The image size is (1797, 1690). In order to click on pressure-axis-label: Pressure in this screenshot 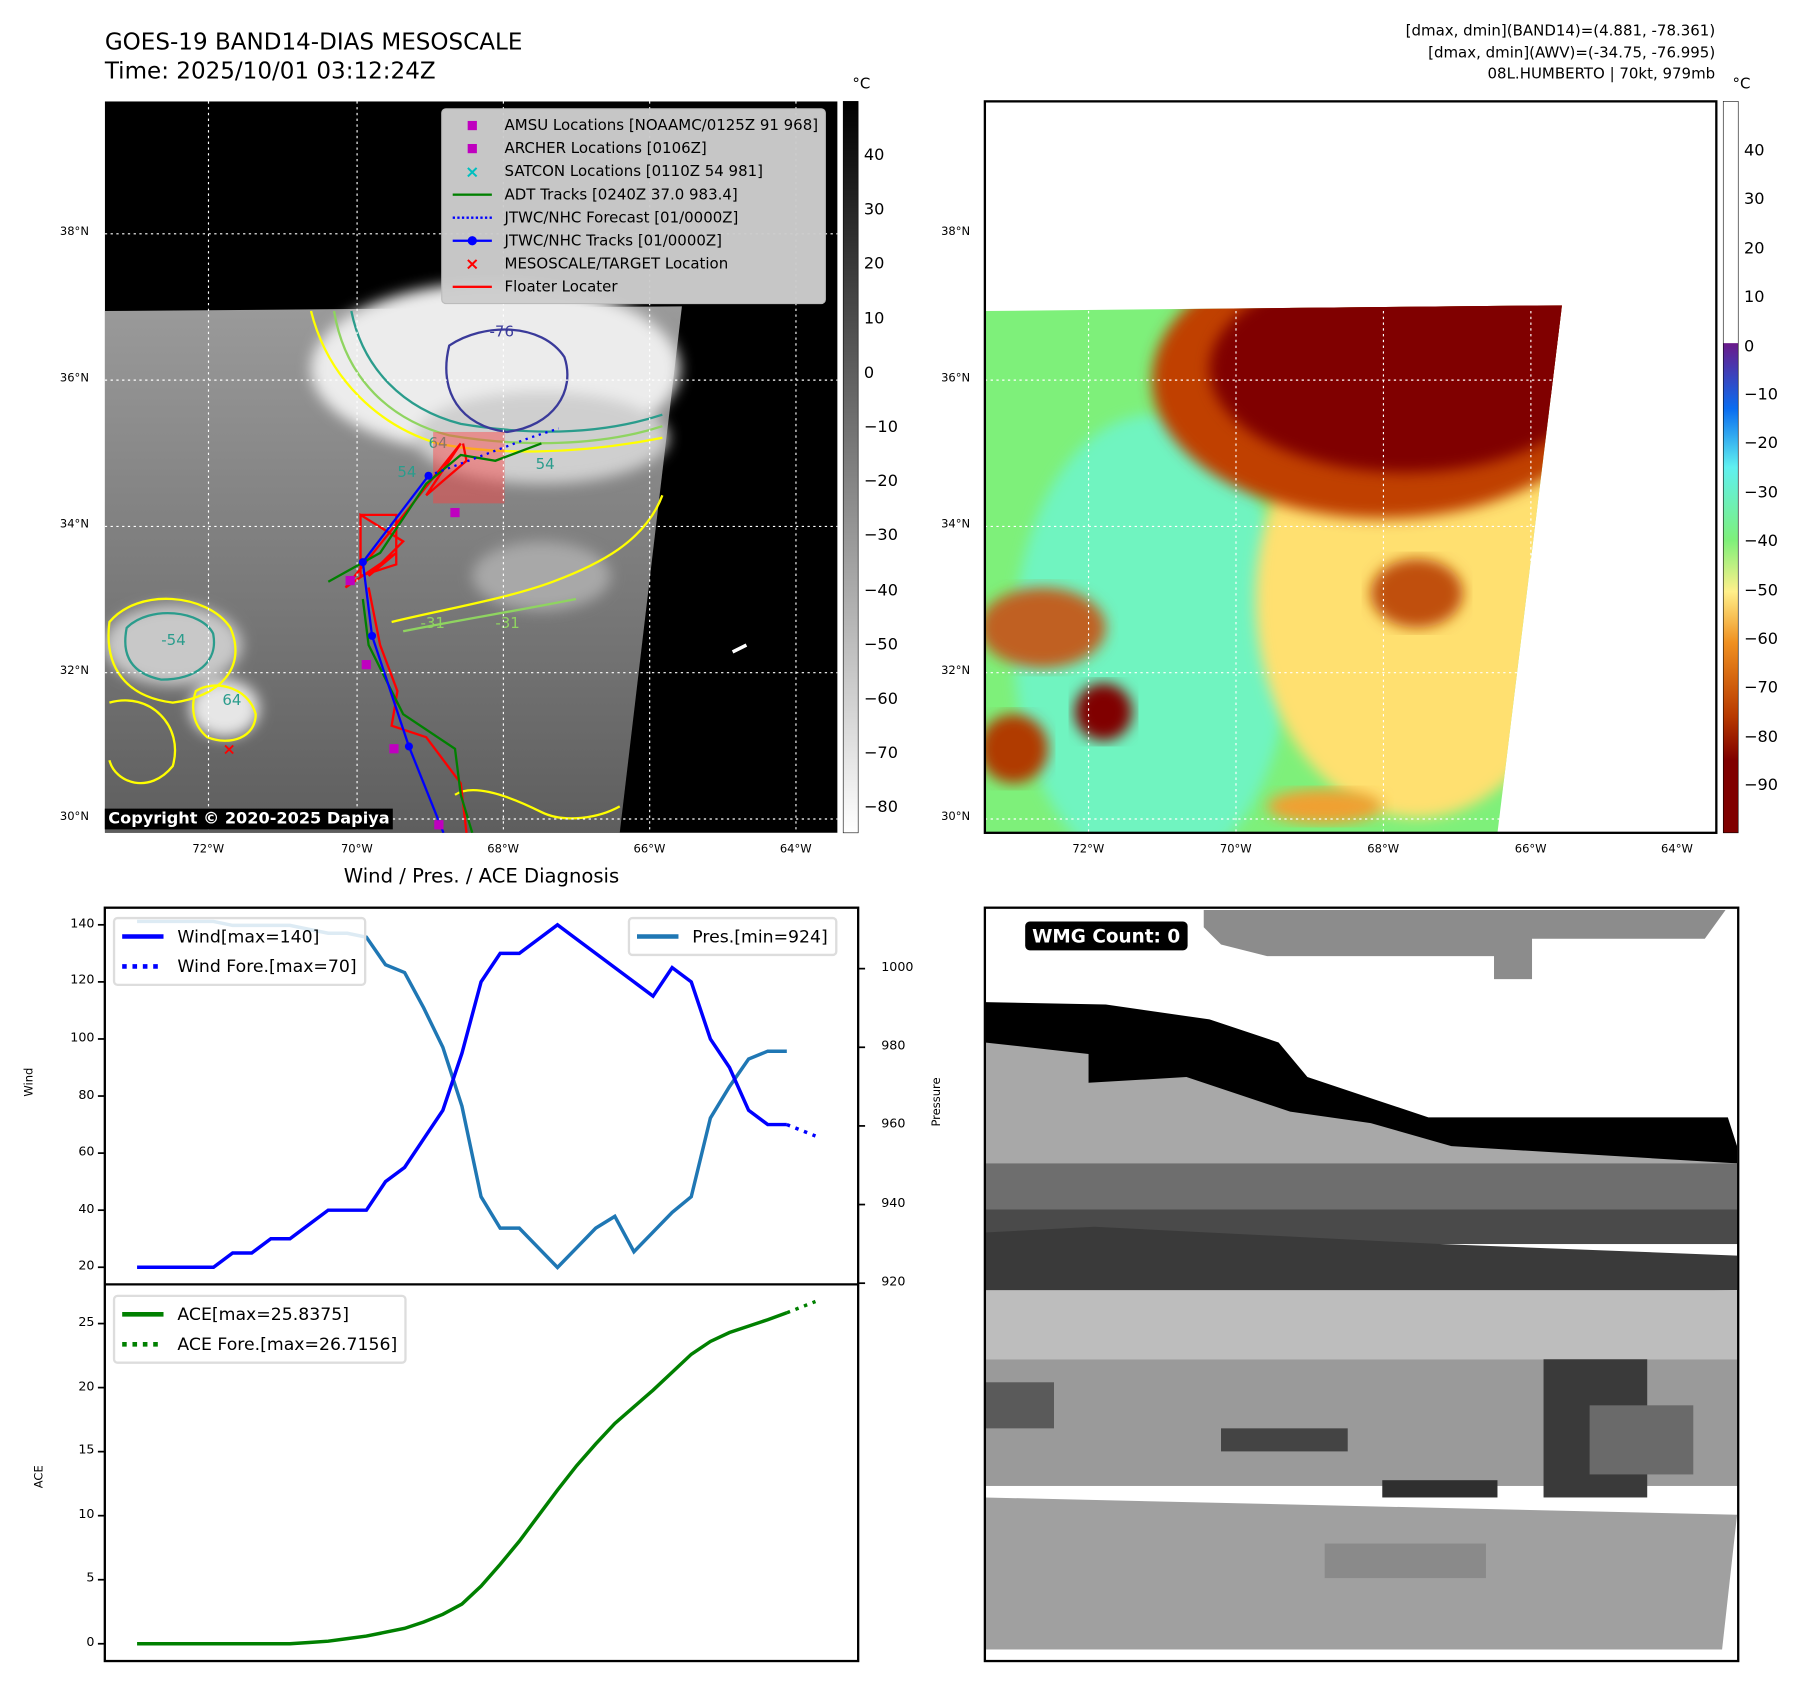, I will do `click(937, 1102)`.